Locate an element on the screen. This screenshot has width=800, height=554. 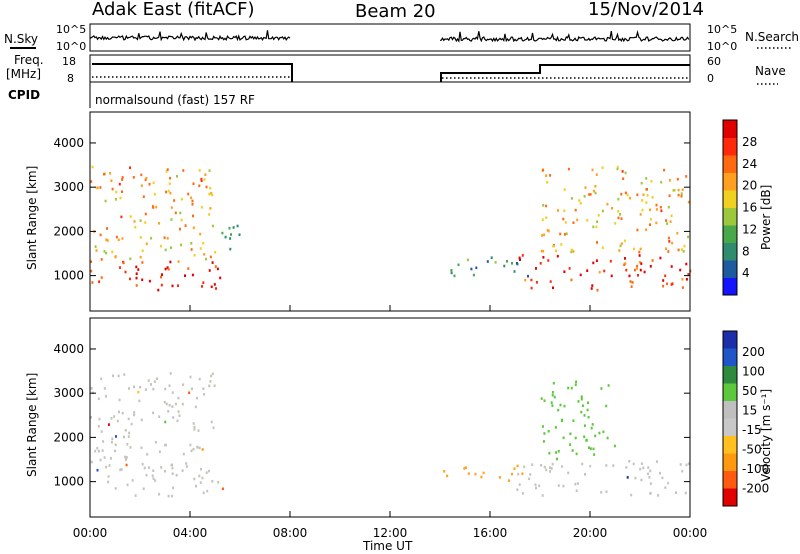
power-colorbar-label: Power [dB] is located at coordinates (766, 217).